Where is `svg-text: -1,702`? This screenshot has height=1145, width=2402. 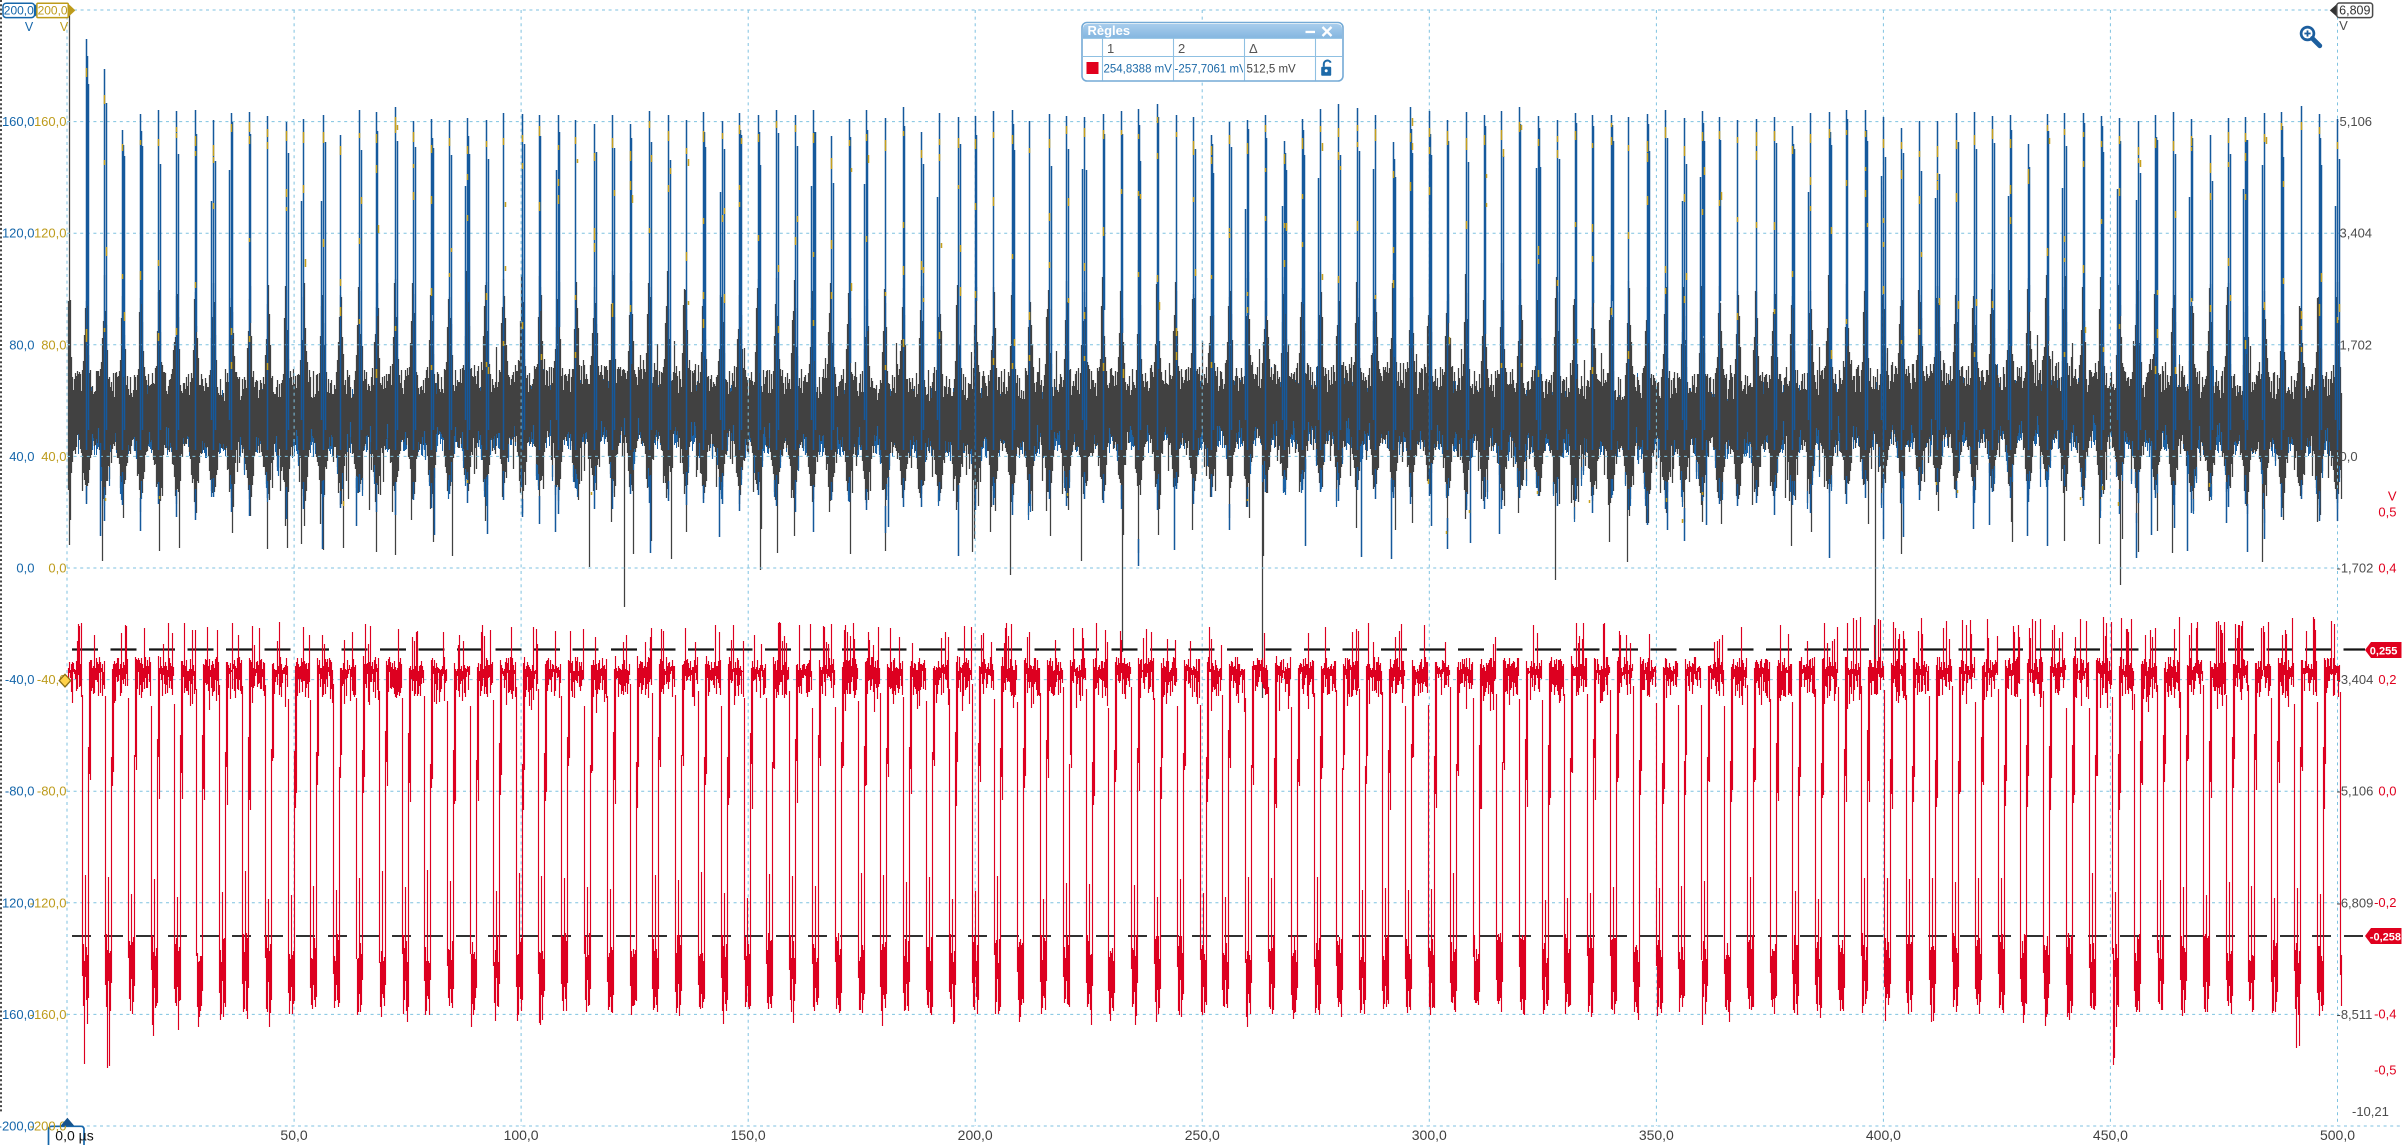
svg-text: -1,702 is located at coordinates (2355, 568).